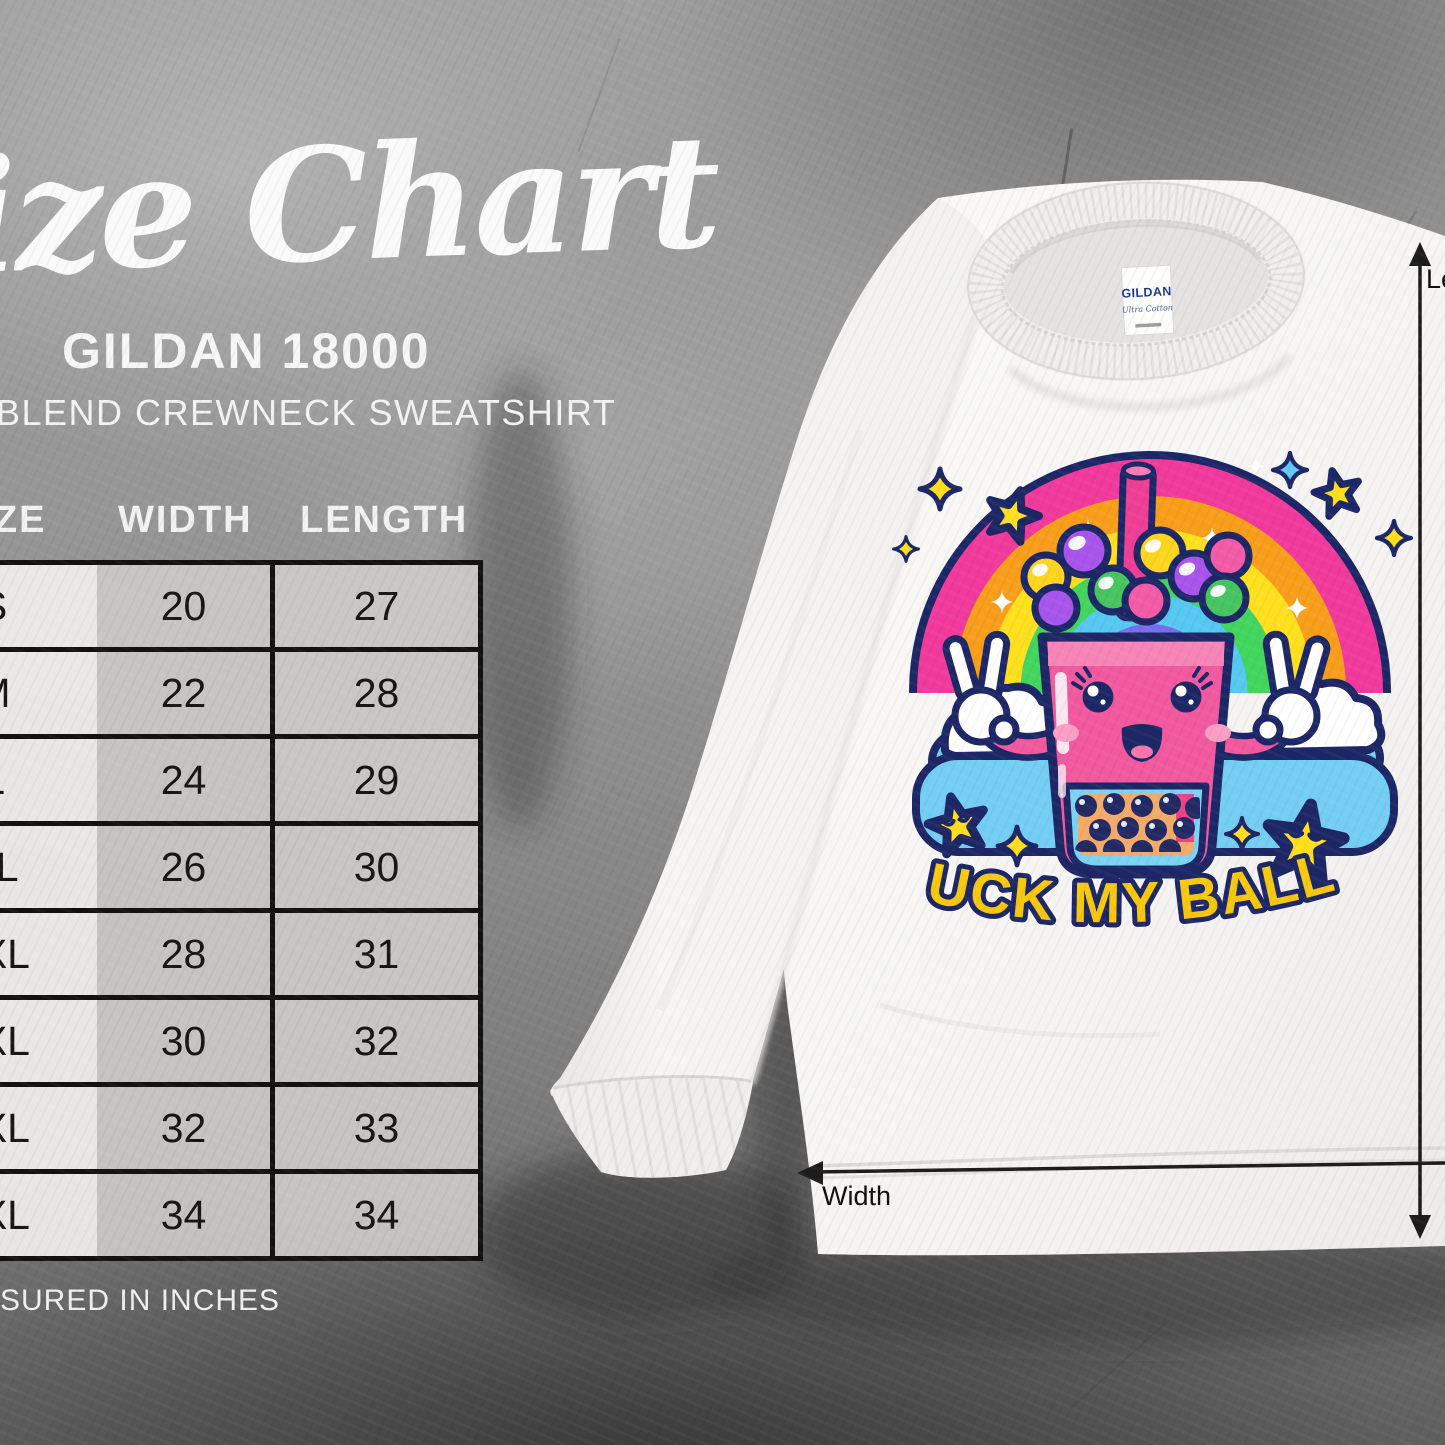 This screenshot has height=1445, width=1445. I want to click on size-cell: 2XL, so click(48, 954).